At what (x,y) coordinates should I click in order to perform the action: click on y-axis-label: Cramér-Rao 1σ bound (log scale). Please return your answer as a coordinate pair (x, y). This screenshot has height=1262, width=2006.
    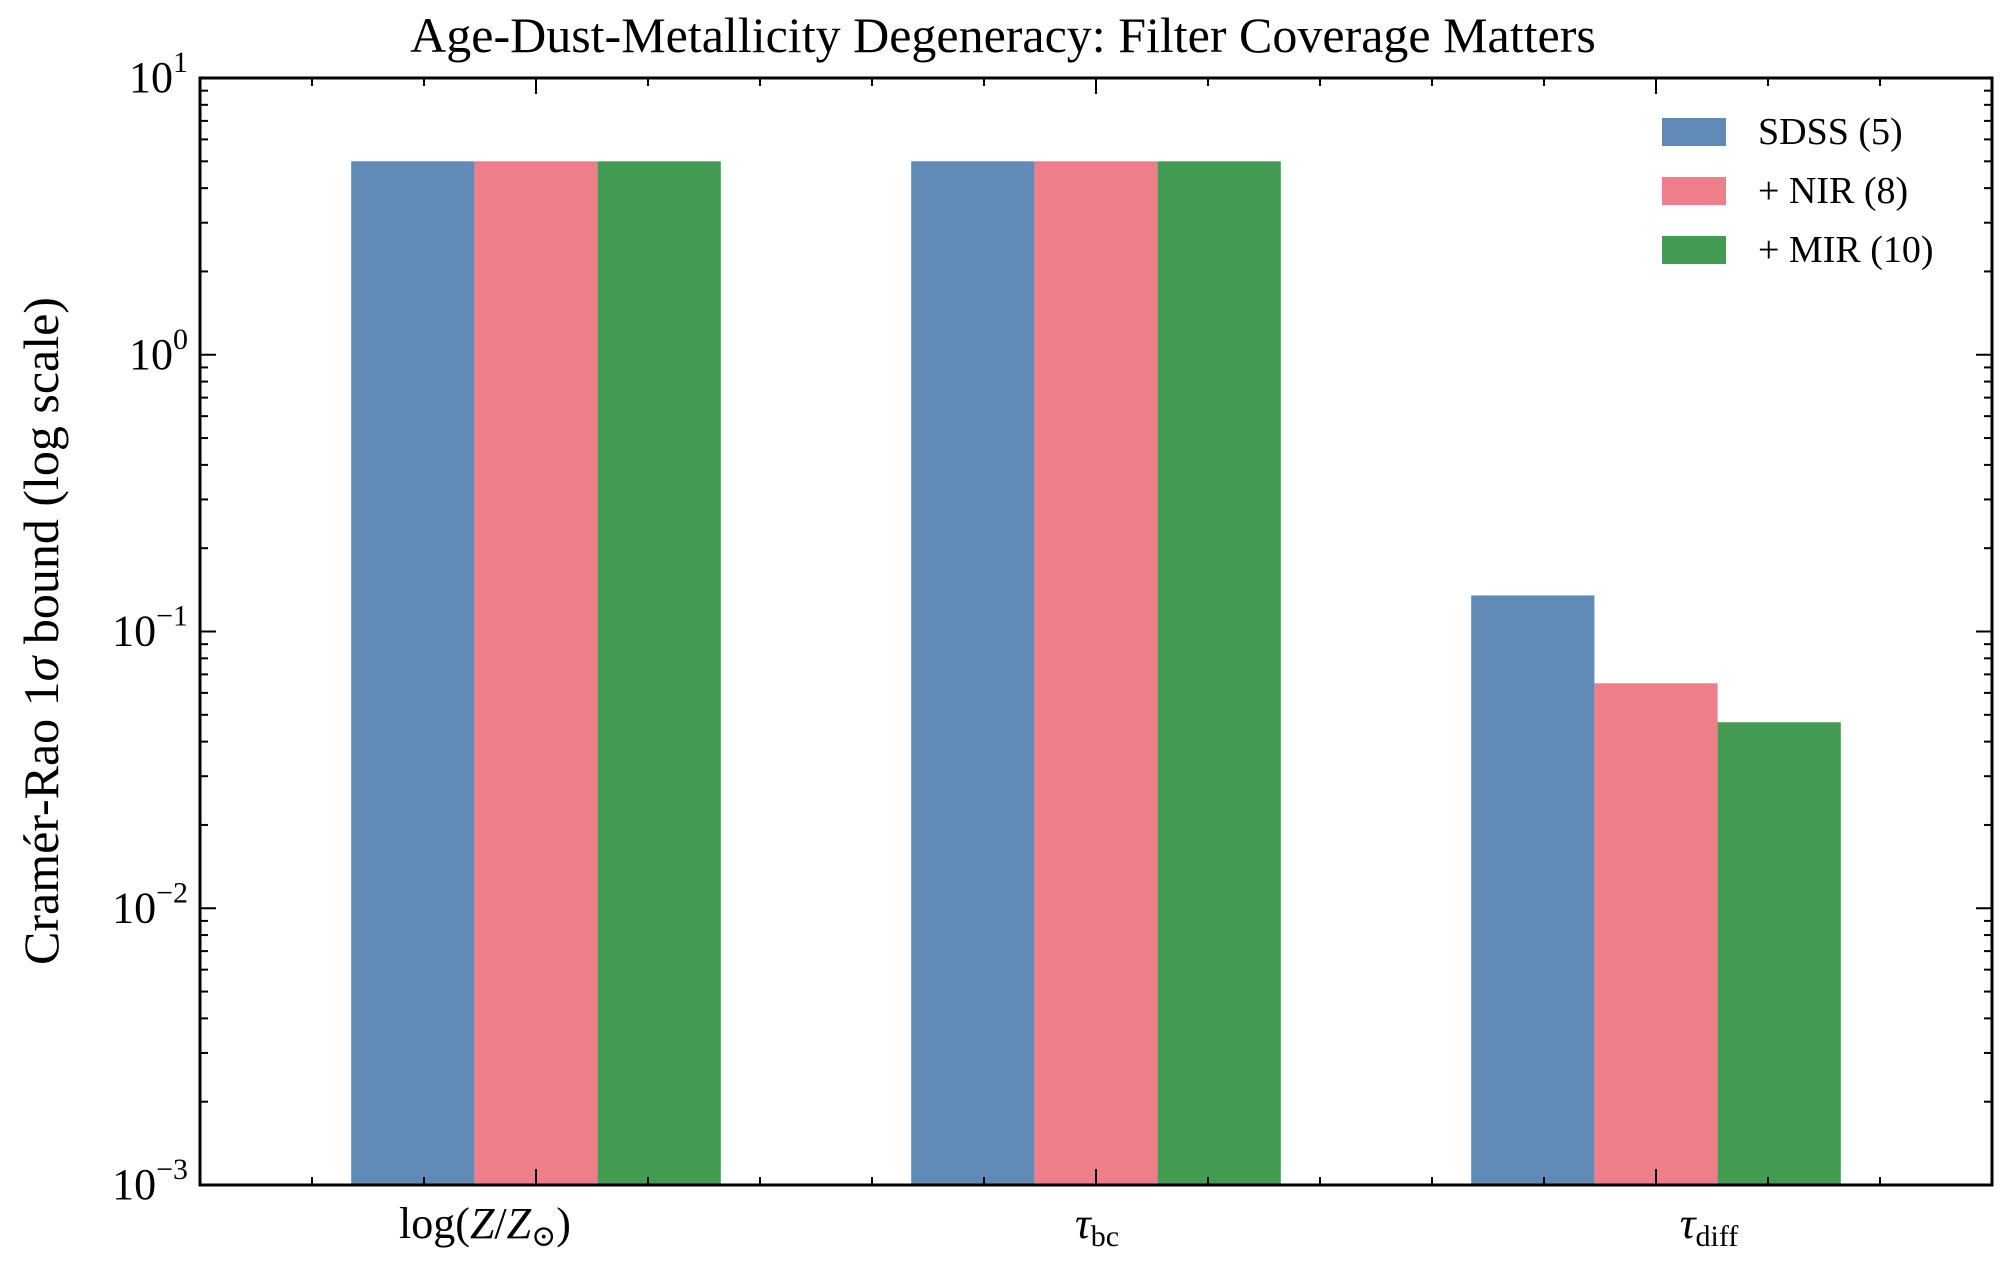
    Looking at the image, I should click on (41, 631).